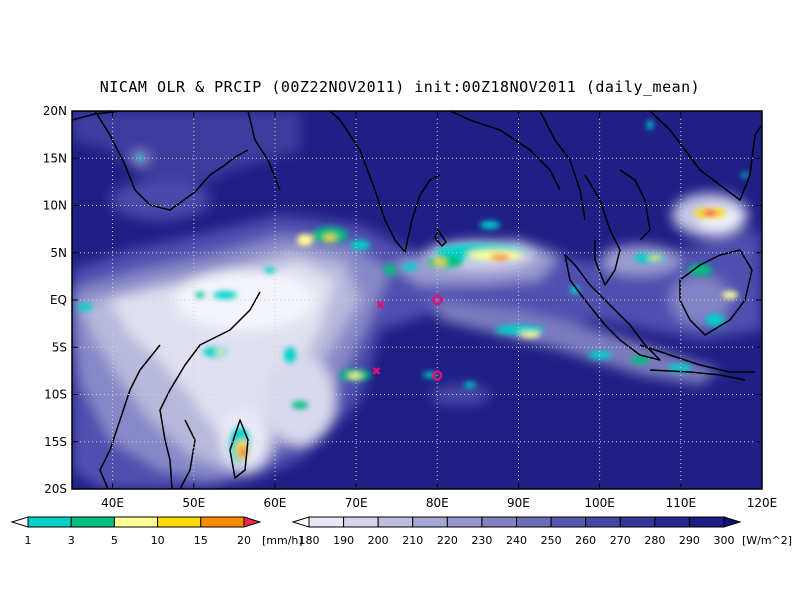 The image size is (800, 600). What do you see at coordinates (767, 540) in the screenshot?
I see `colorbar-unit: [W/m^2]` at bounding box center [767, 540].